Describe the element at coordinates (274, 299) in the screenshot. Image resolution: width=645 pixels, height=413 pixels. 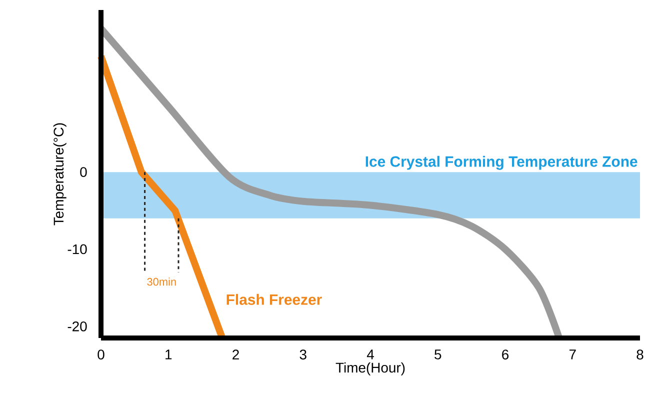
I see `series-label: Flash Freezer` at that location.